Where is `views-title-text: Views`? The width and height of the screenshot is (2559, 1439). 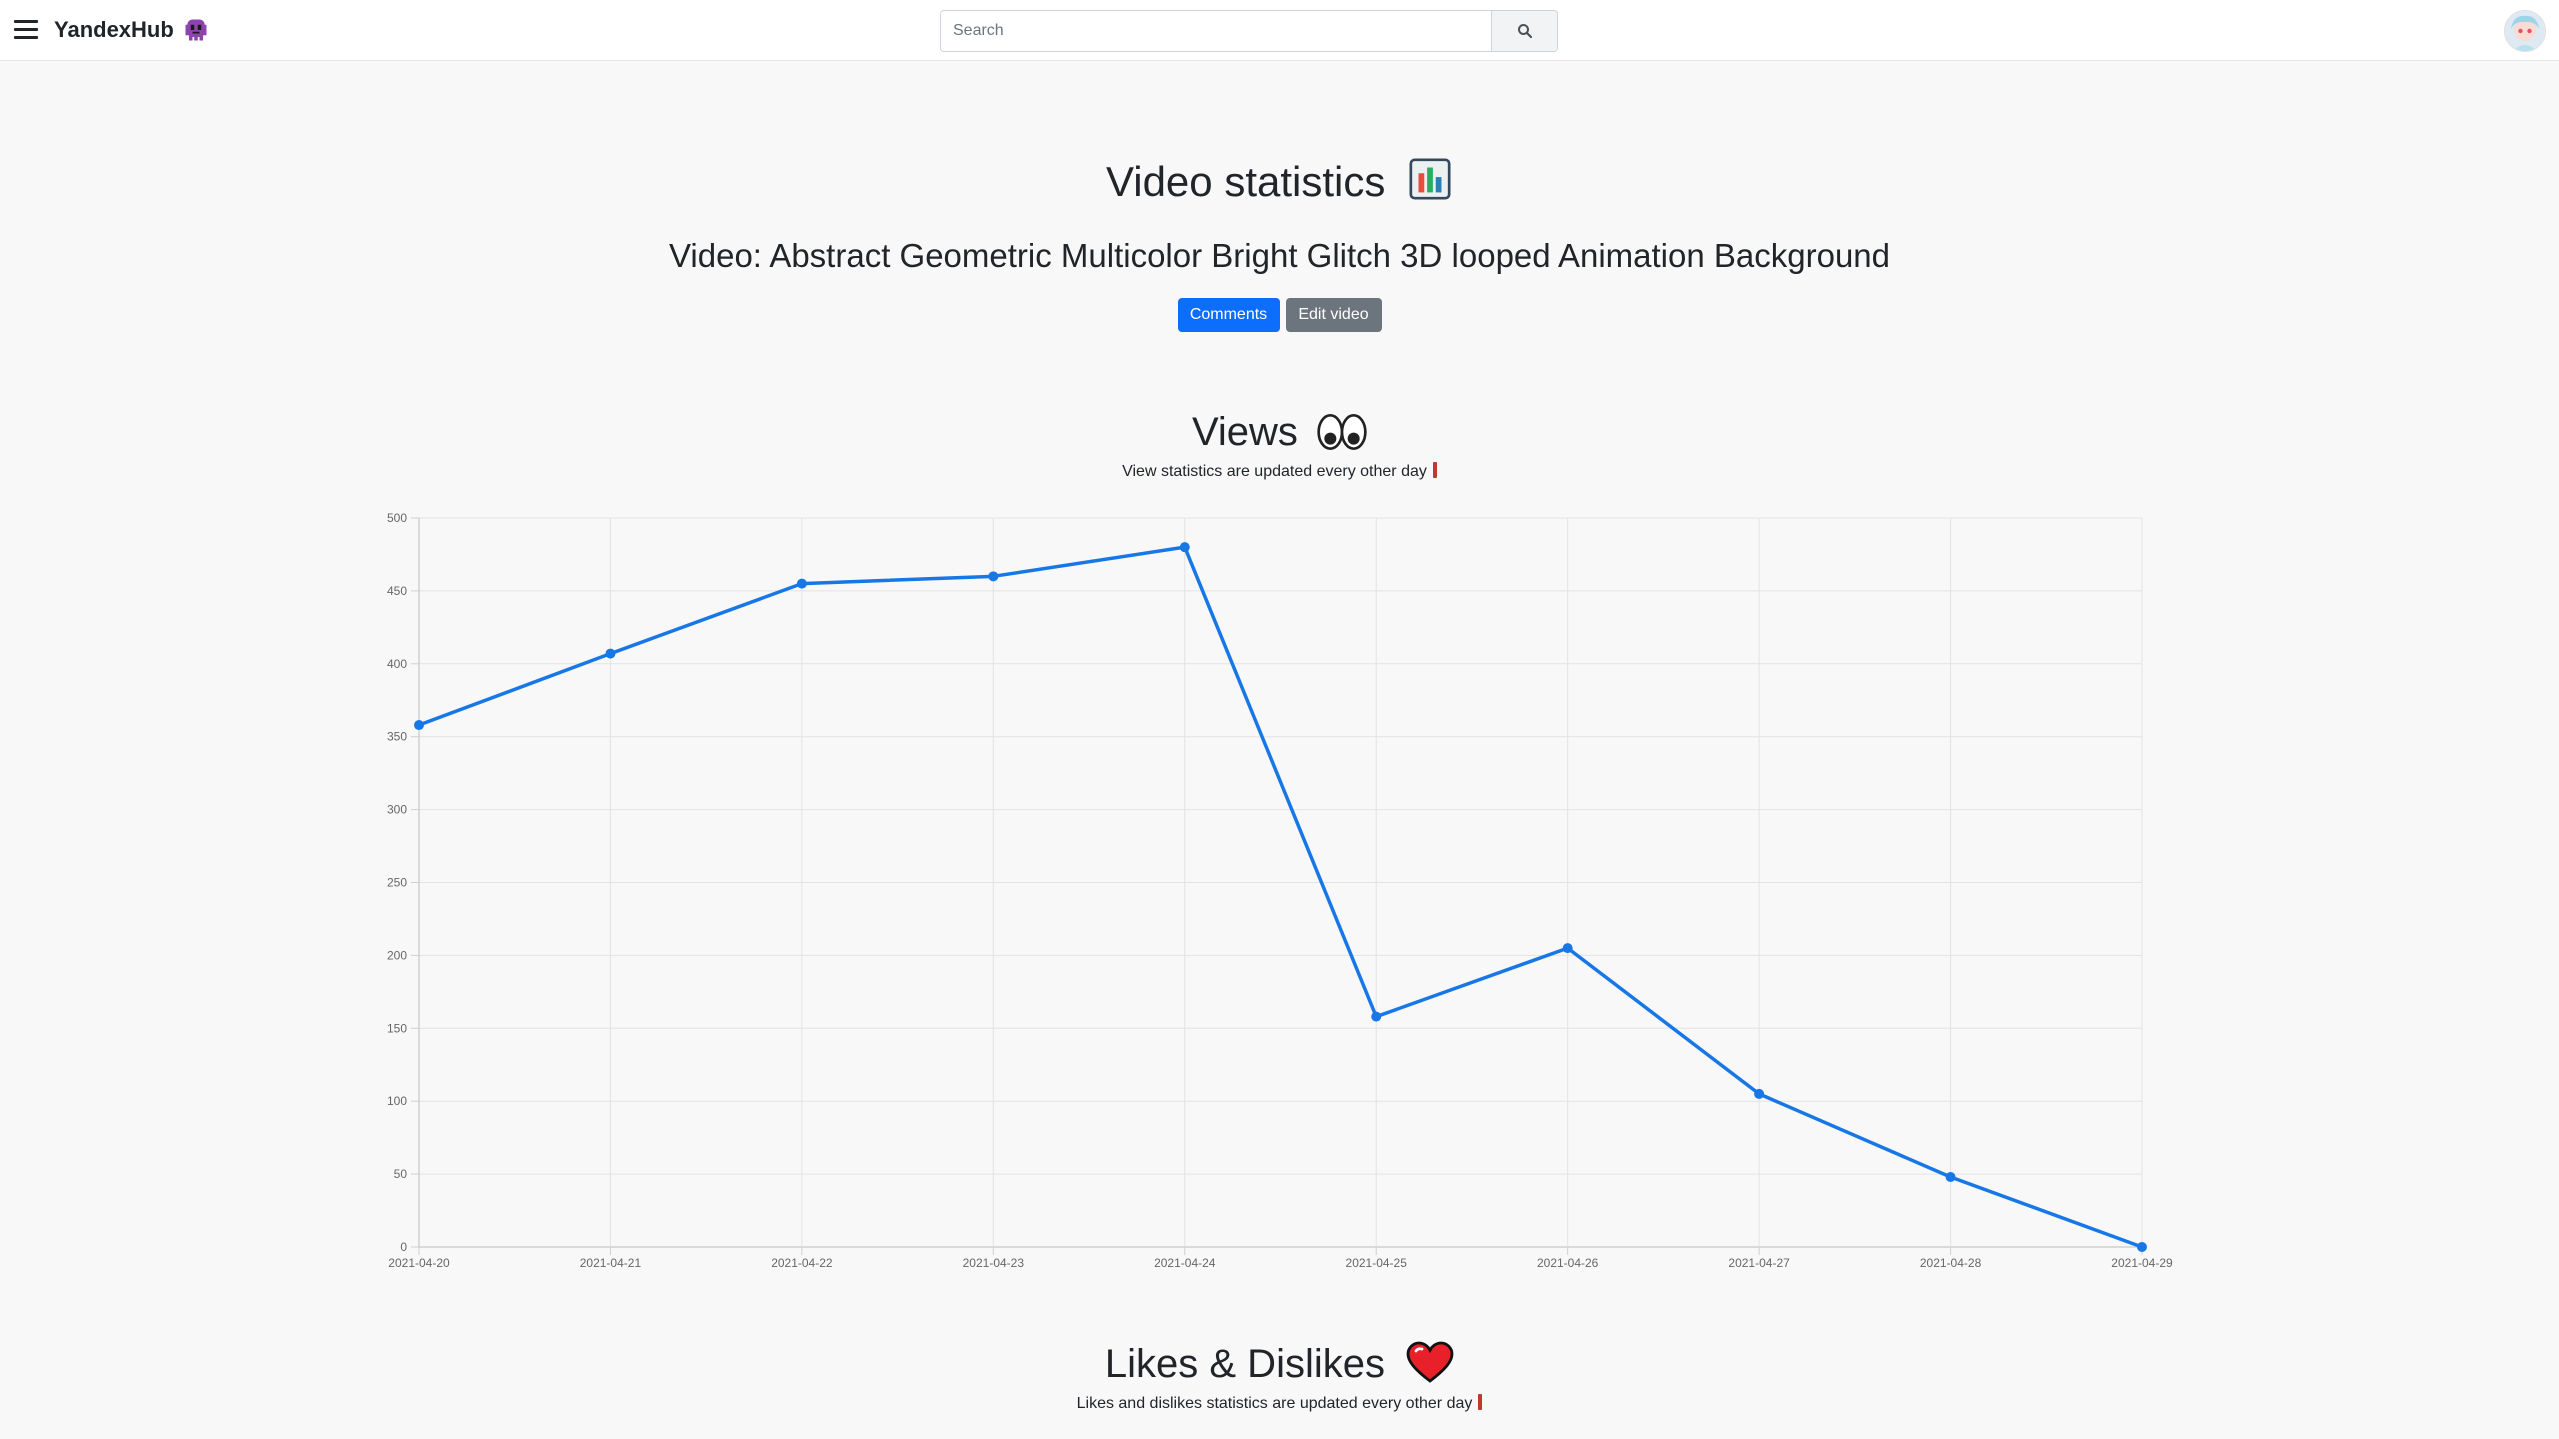 views-title-text: Views is located at coordinates (1244, 432).